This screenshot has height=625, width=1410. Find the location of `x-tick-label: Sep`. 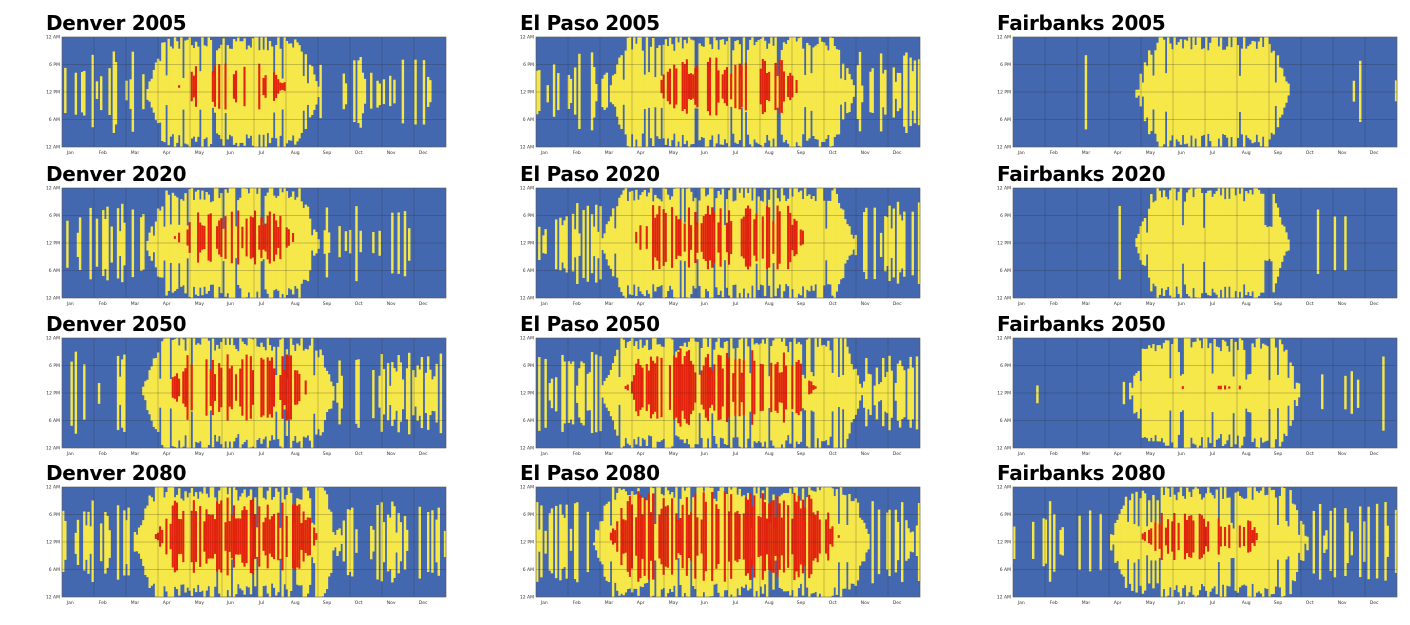

x-tick-label: Sep is located at coordinates (1278, 603).